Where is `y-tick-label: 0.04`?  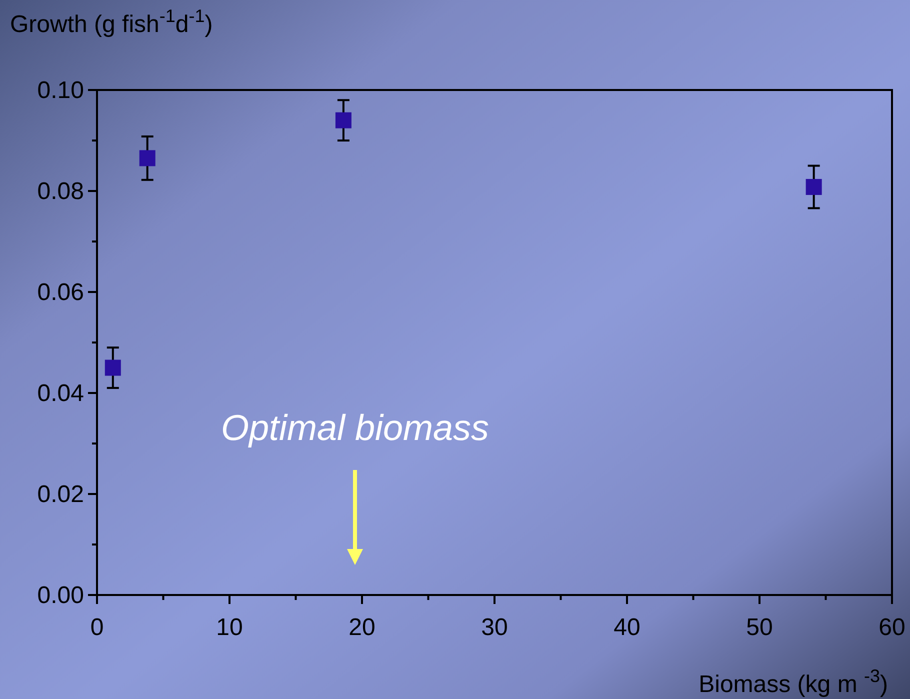
y-tick-label: 0.04 is located at coordinates (60, 393).